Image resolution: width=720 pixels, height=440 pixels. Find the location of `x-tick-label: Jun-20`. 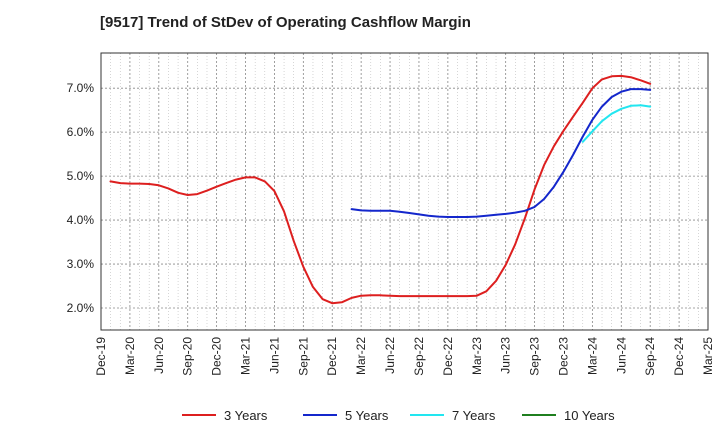

x-tick-label: Jun-20 is located at coordinates (159, 355).